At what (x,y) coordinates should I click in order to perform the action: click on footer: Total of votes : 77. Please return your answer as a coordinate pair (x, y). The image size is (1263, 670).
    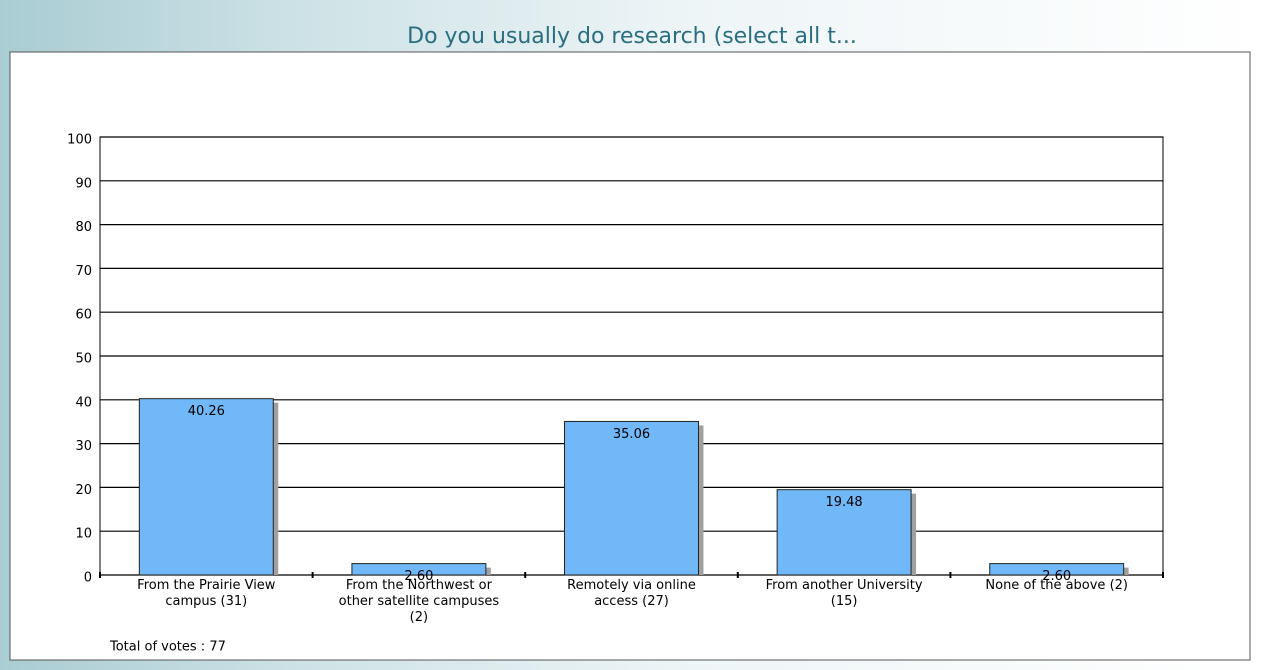
    Looking at the image, I should click on (167, 647).